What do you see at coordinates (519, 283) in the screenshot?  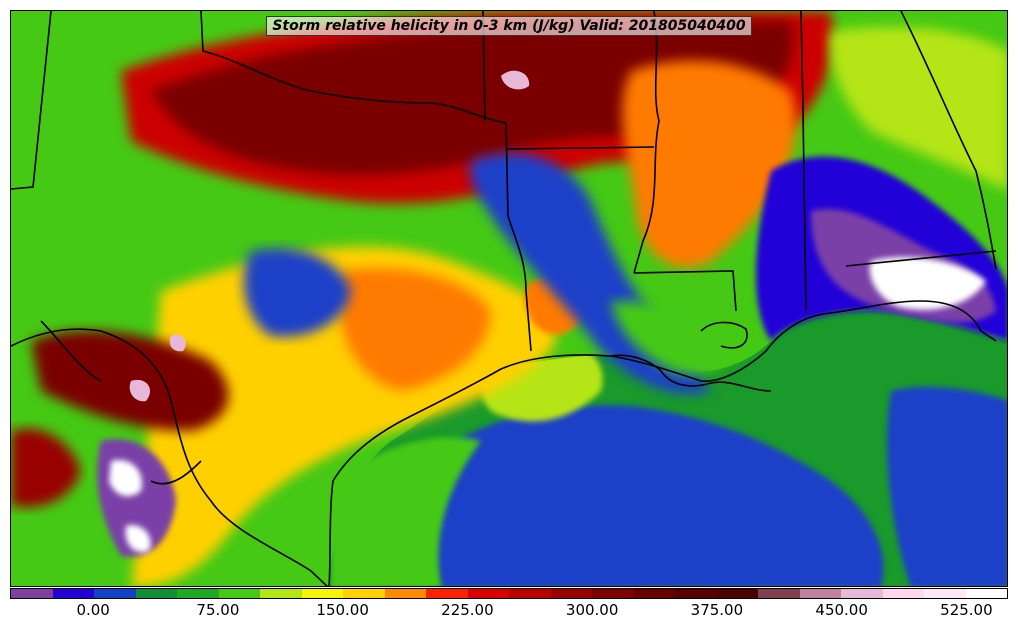 I see `texas-louisiana-border` at bounding box center [519, 283].